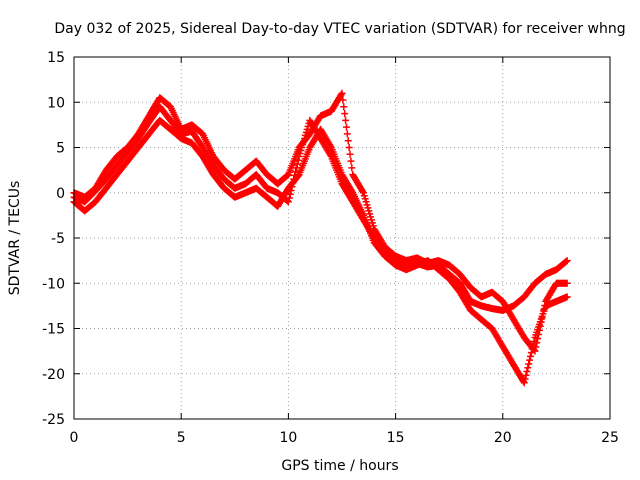 The height and width of the screenshot is (480, 640). What do you see at coordinates (53, 375) in the screenshot?
I see `y-tick-label: -20` at bounding box center [53, 375].